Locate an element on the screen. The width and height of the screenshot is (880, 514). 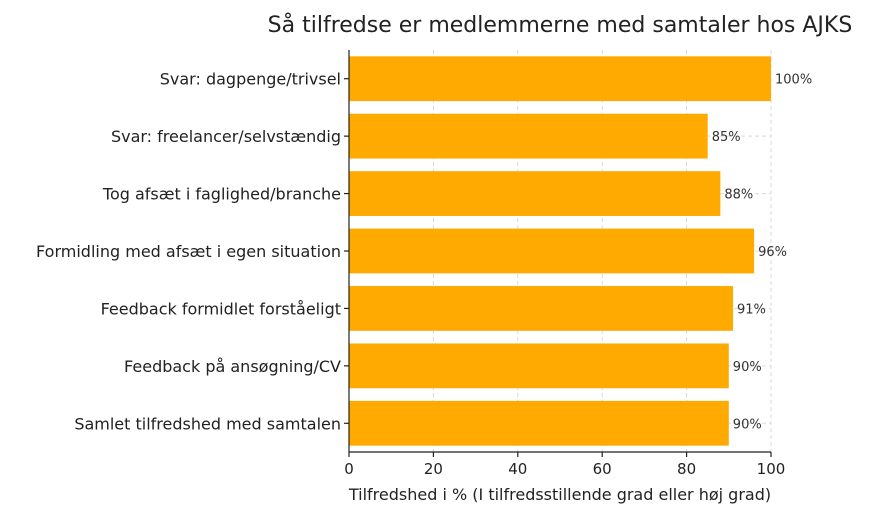
x-tick-label: 100 is located at coordinates (771, 469).